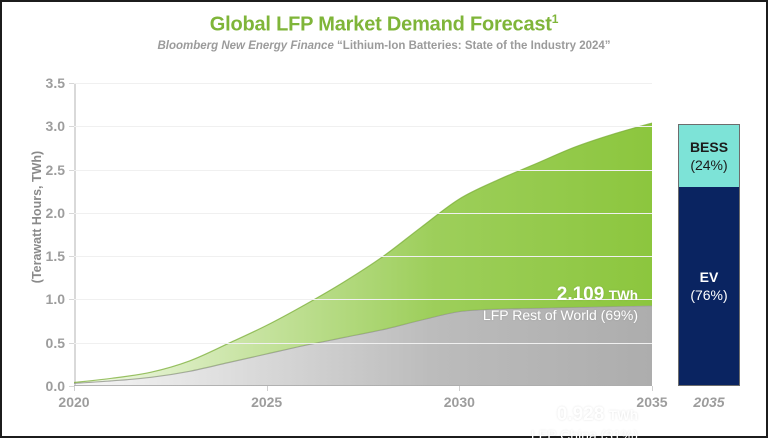 This screenshot has width=768, height=438. Describe the element at coordinates (380, 24) in the screenshot. I see `chart-title-text: Global LFP Market Demand Forecast` at that location.